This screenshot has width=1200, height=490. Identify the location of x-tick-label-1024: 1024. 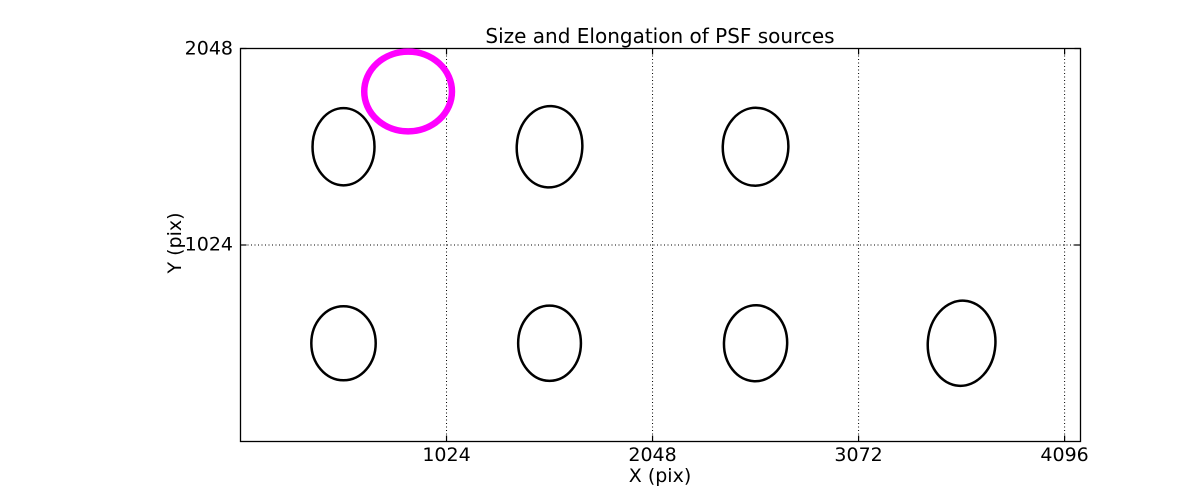
(446, 455).